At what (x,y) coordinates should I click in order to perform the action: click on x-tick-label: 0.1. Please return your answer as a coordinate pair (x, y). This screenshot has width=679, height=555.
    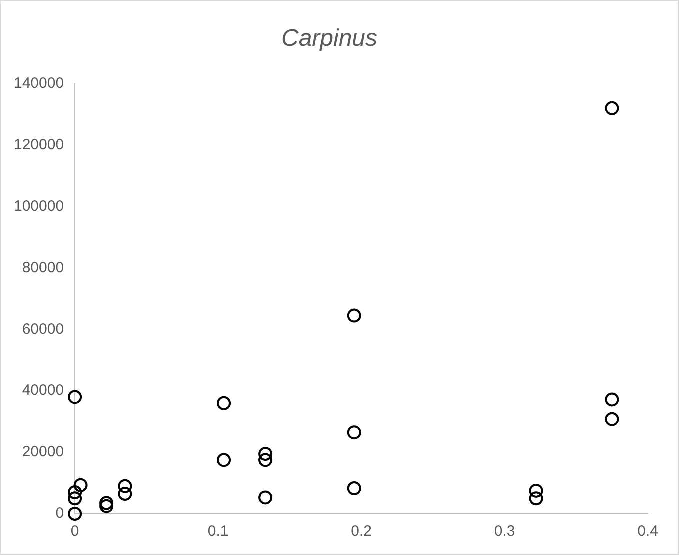
    Looking at the image, I should click on (218, 531).